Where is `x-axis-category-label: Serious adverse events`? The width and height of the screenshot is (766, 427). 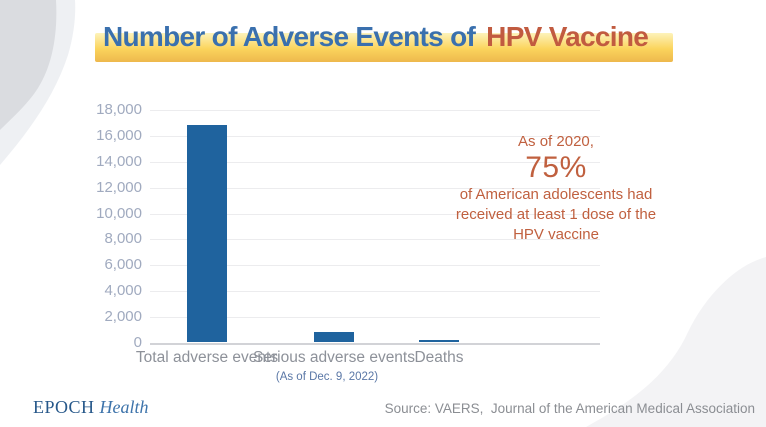 x-axis-category-label: Serious adverse events is located at coordinates (334, 357).